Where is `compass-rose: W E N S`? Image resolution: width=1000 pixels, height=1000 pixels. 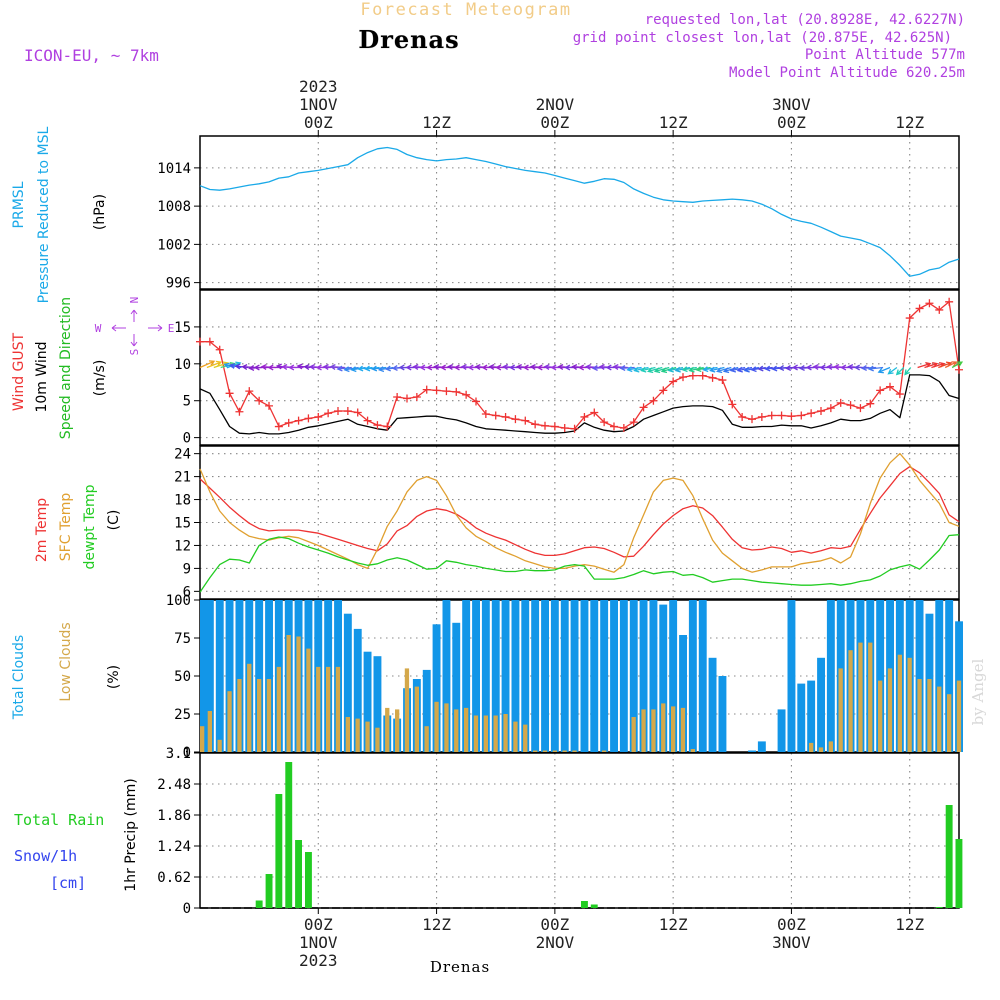 compass-rose: W E N S is located at coordinates (135, 326).